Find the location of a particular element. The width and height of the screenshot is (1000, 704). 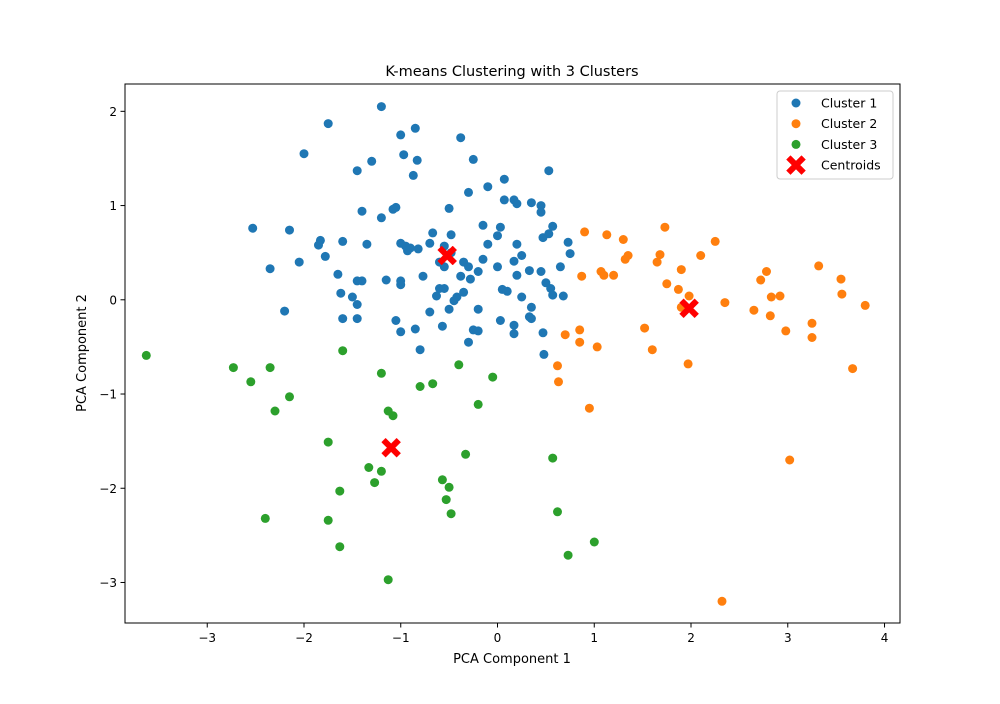

y-tick-label: 2 is located at coordinates (113, 112).